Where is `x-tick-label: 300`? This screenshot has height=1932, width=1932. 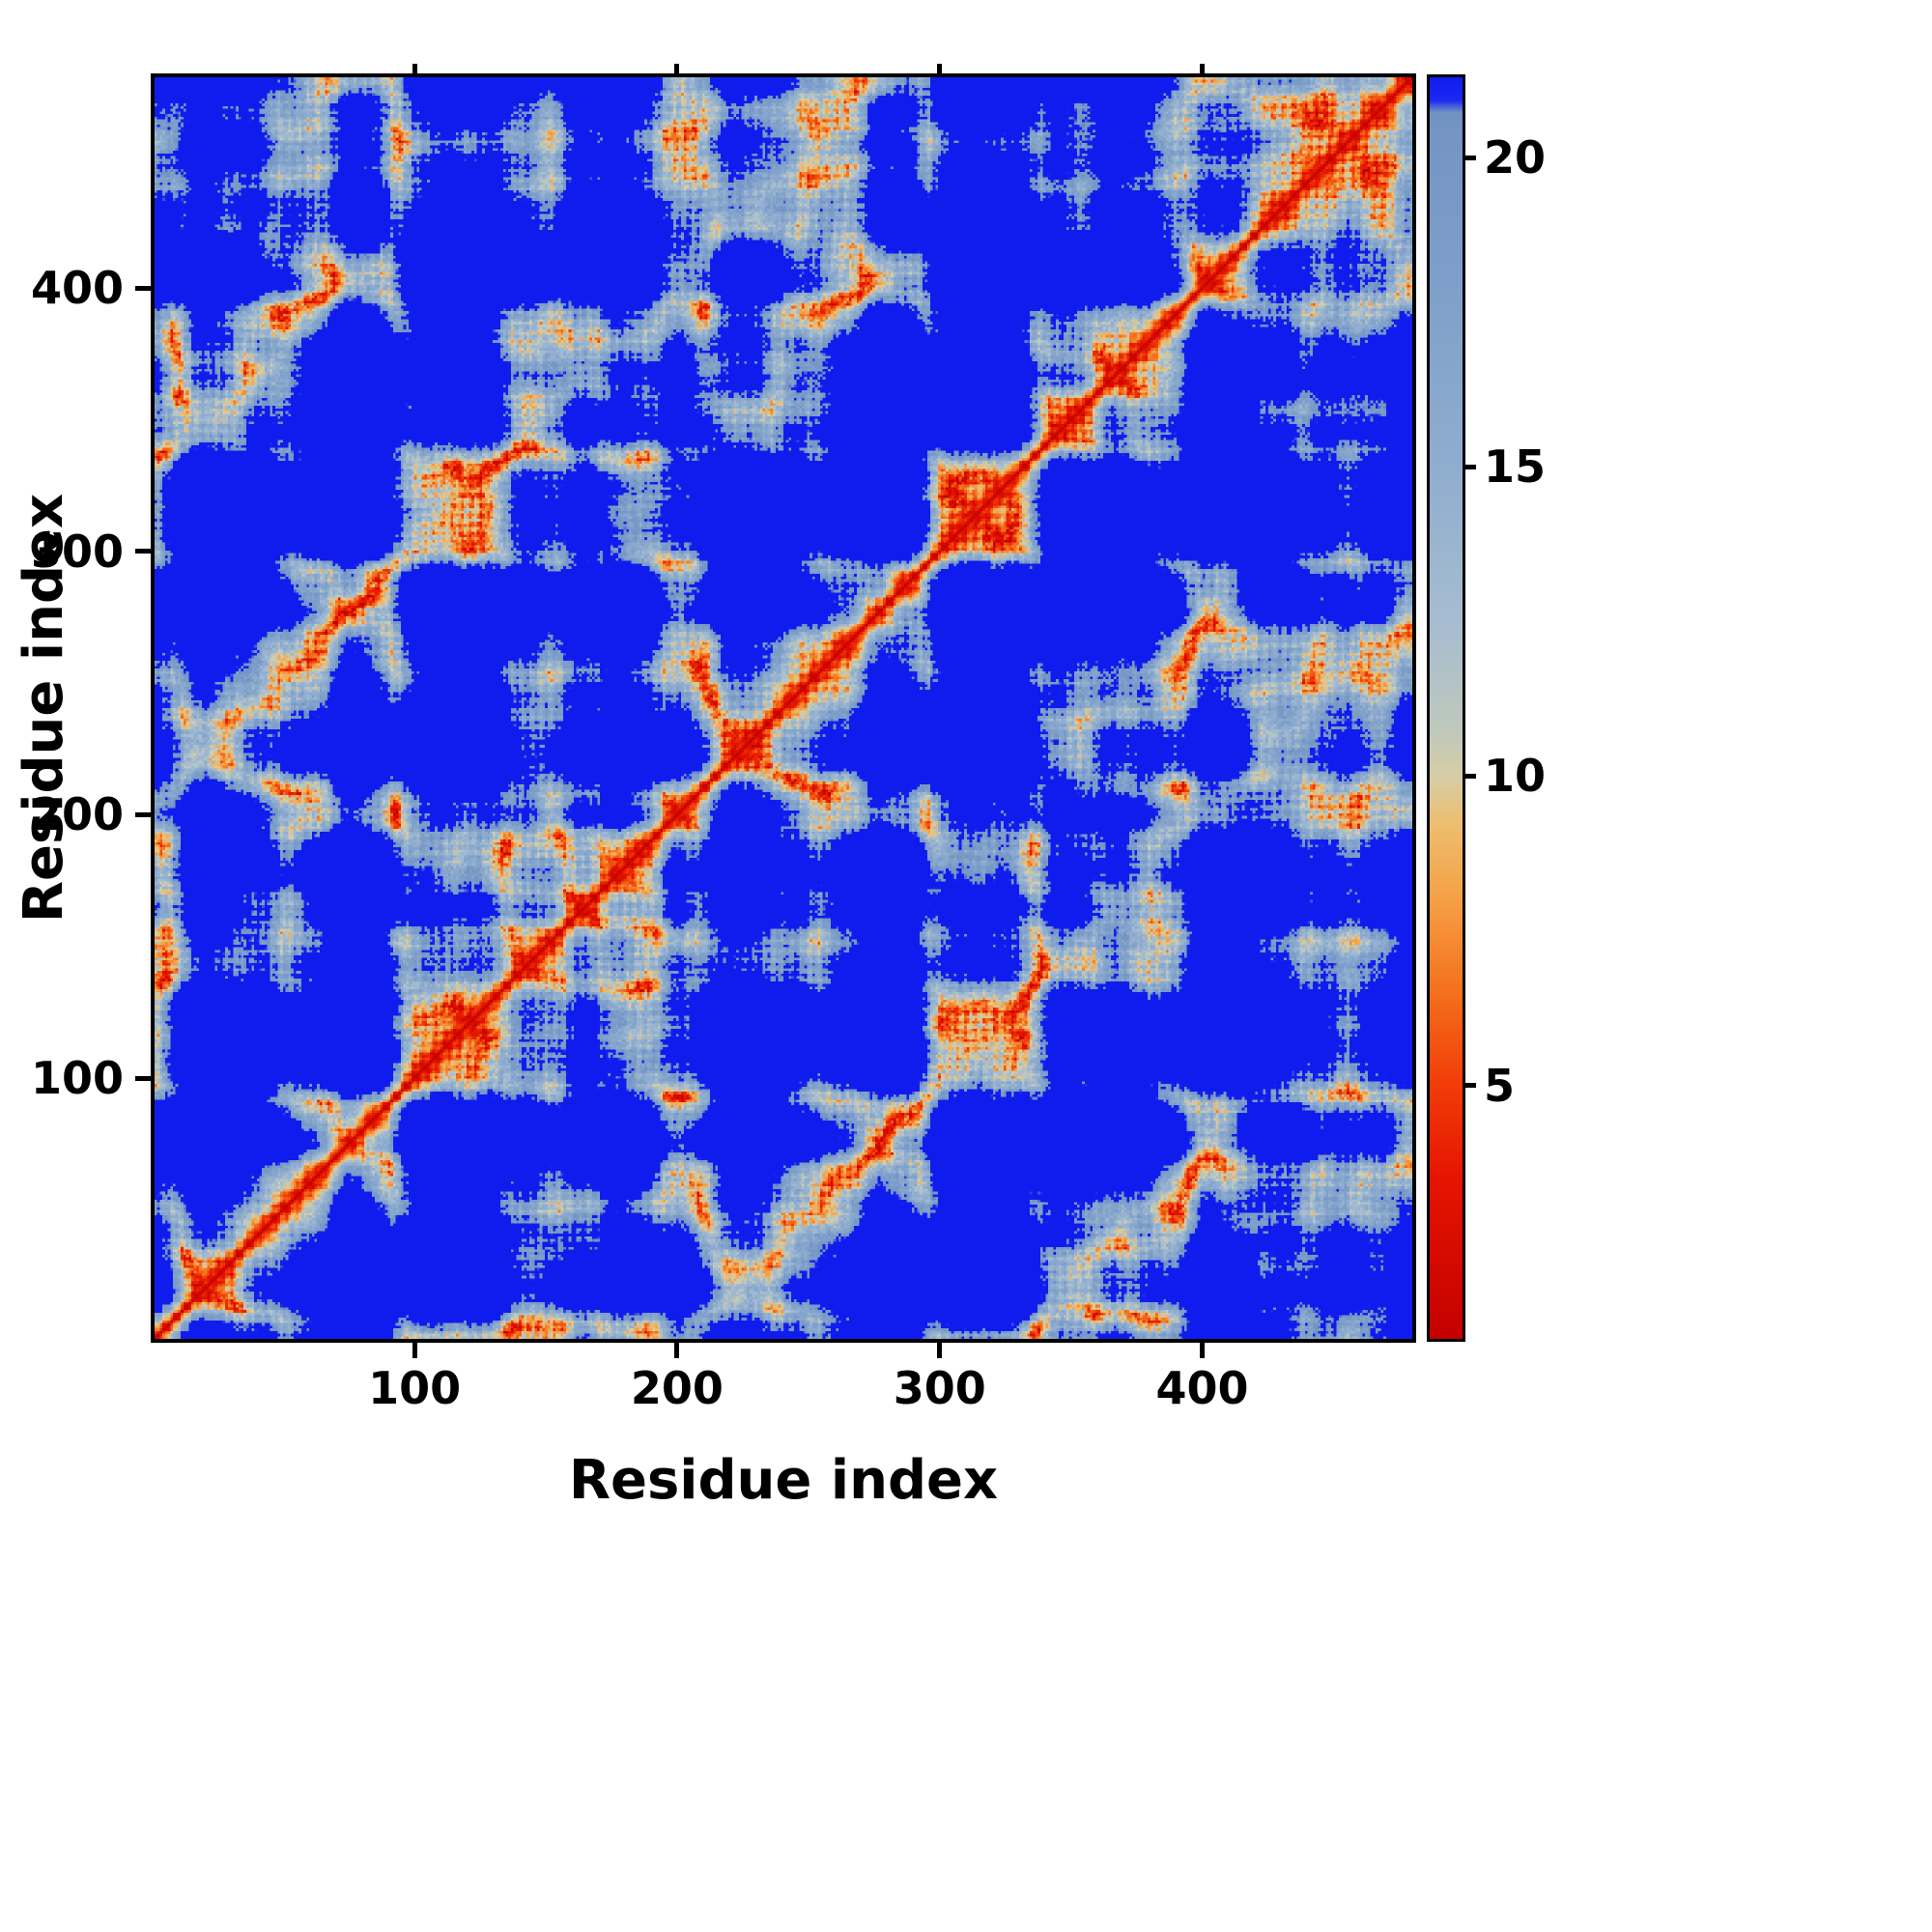 x-tick-label: 300 is located at coordinates (939, 1388).